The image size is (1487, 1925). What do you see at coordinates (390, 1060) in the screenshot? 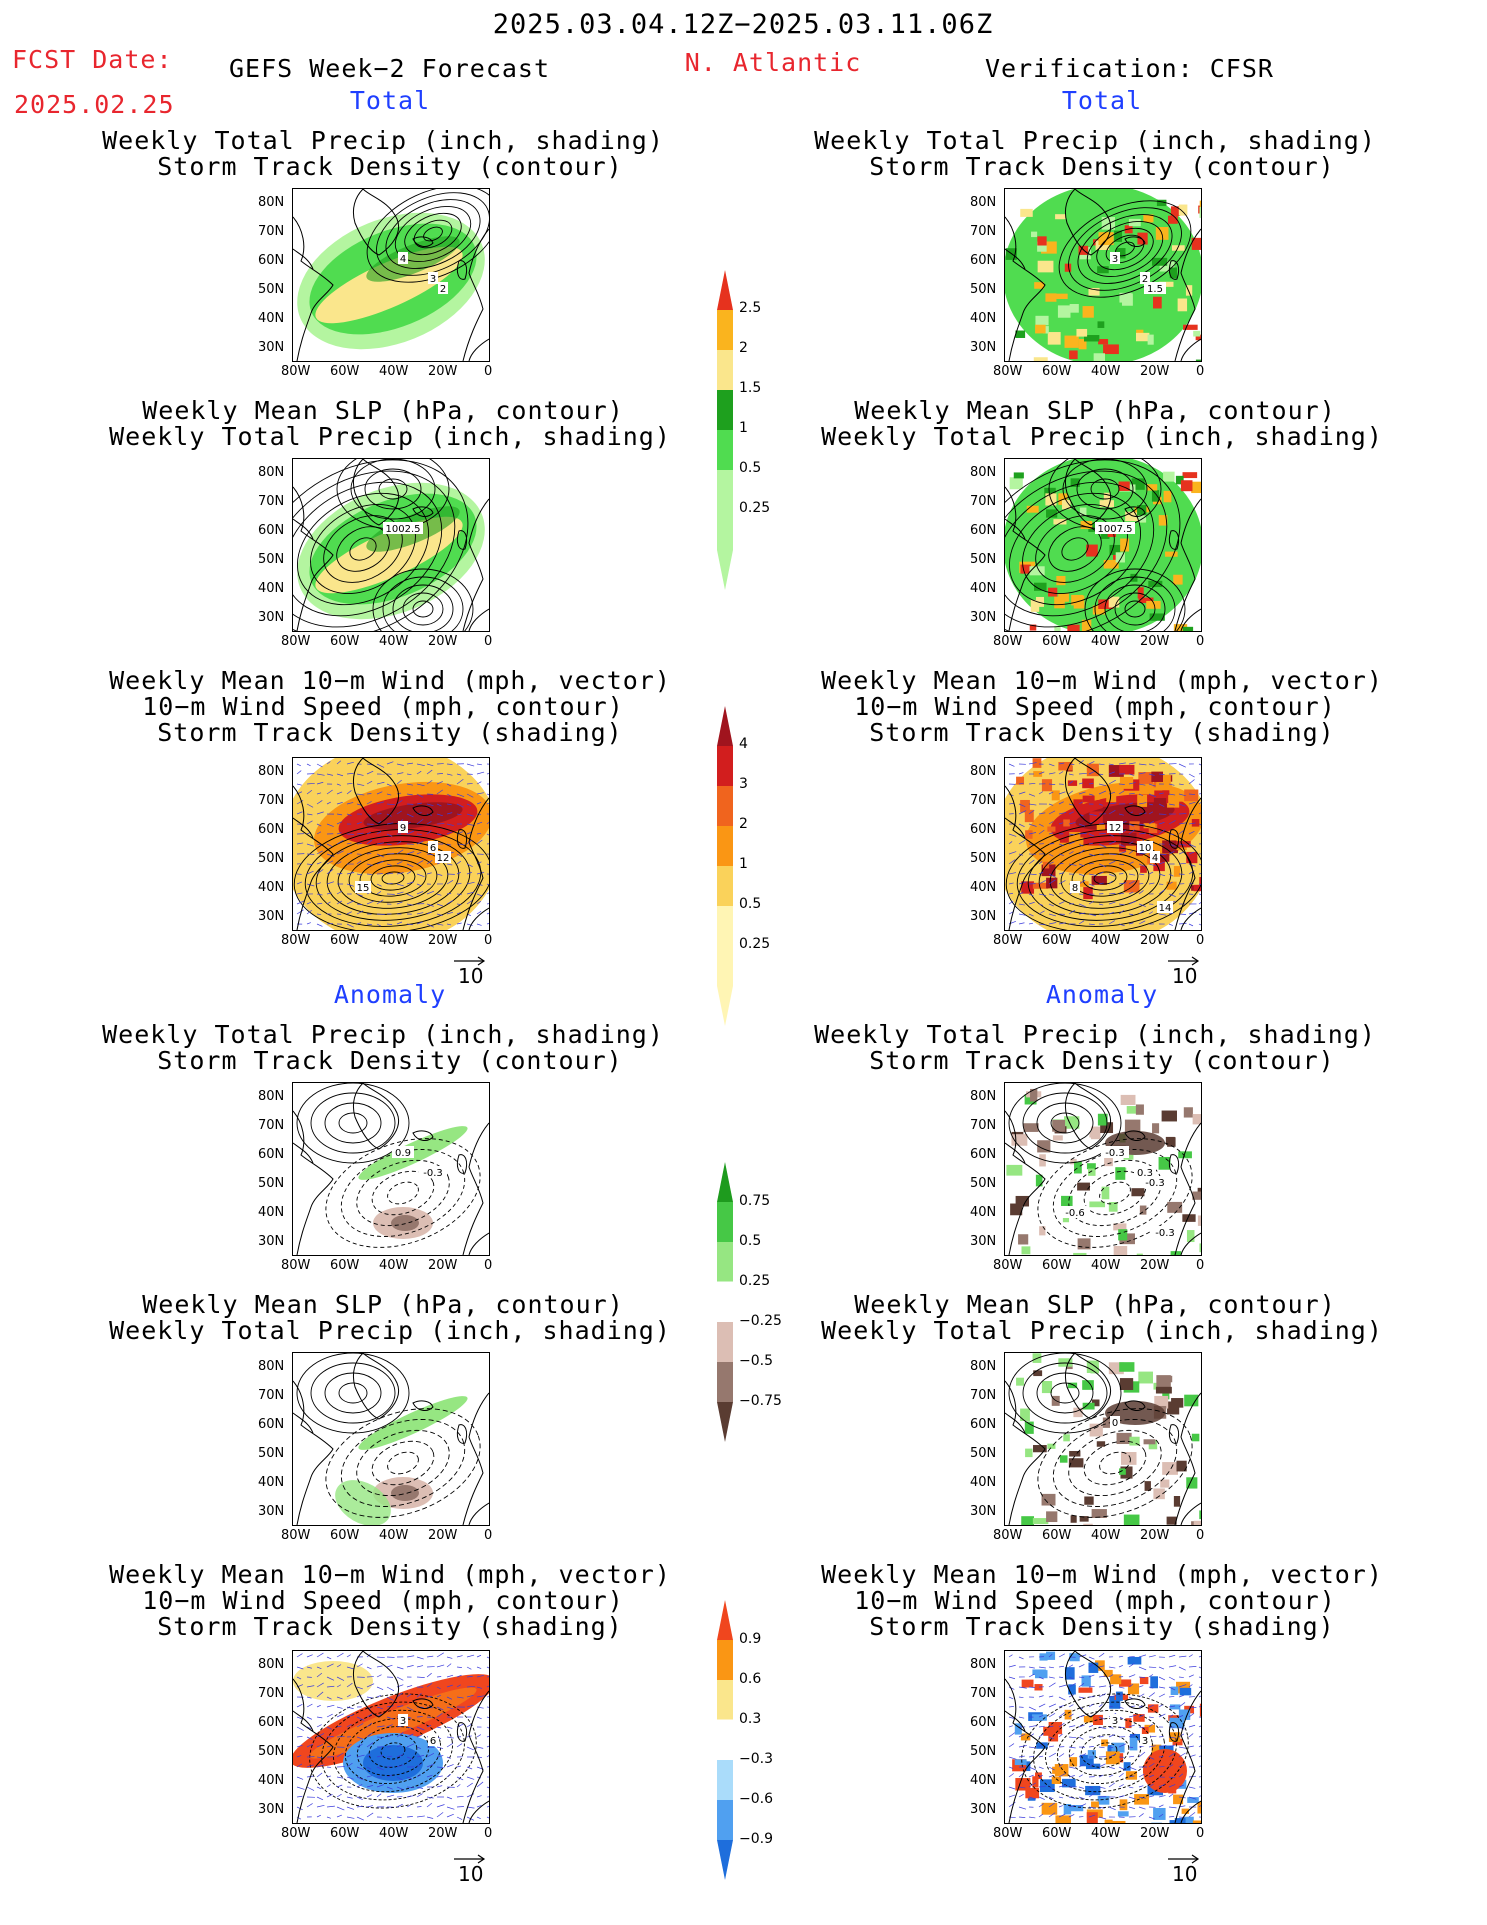
I see `panel-title-line: Storm Track Density (contour)` at bounding box center [390, 1060].